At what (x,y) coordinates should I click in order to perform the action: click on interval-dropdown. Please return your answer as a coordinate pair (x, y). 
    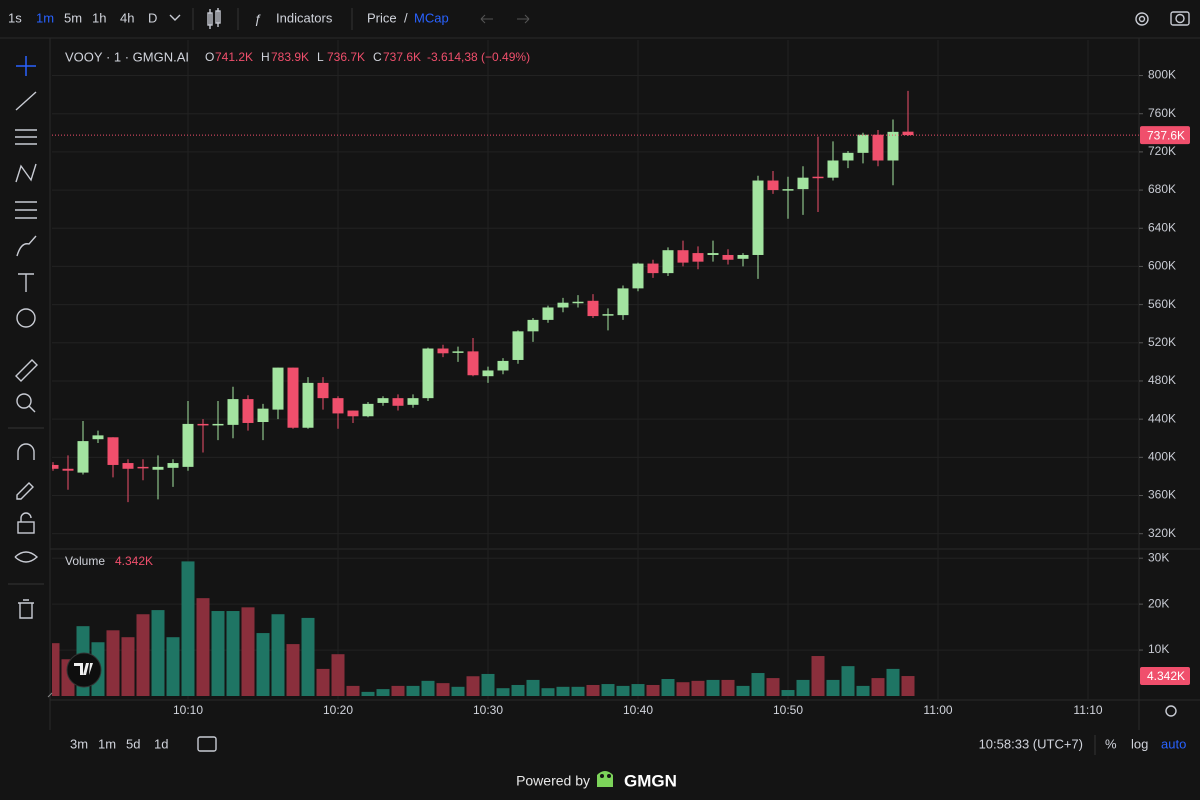
    Looking at the image, I should click on (175, 17).